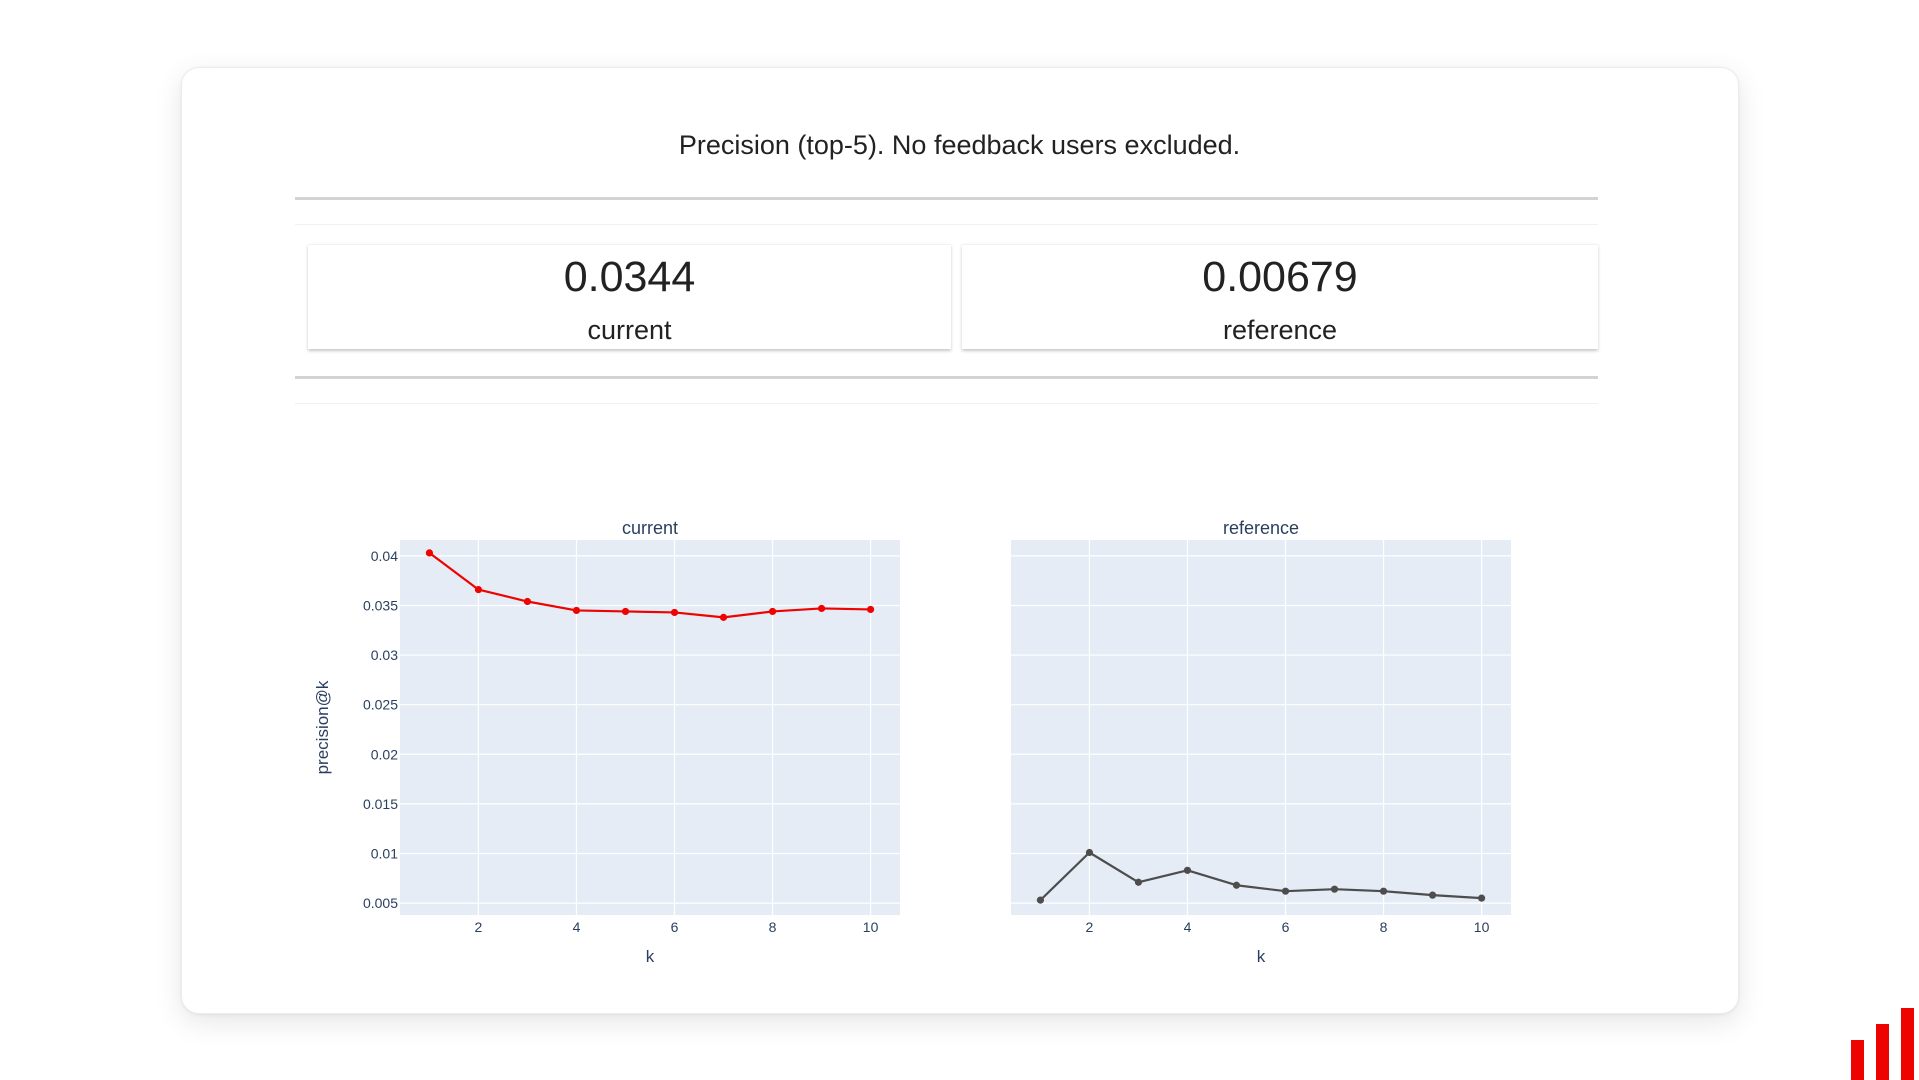 This screenshot has width=1919, height=1080. Describe the element at coordinates (322, 727) in the screenshot. I see `y-axis-label: precision@k` at that location.